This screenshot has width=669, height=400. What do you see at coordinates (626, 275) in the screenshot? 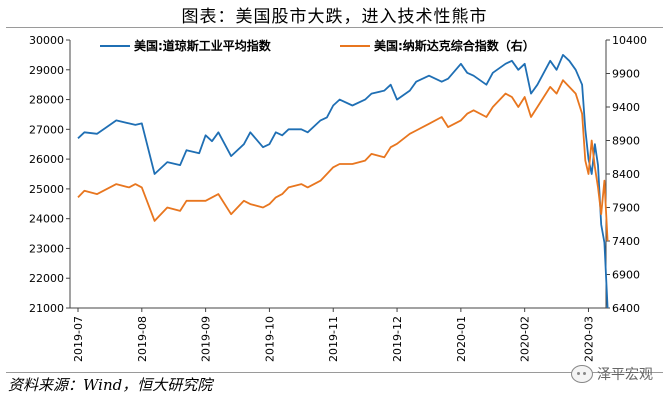
I see `right-tick-label: 6900` at bounding box center [626, 275].